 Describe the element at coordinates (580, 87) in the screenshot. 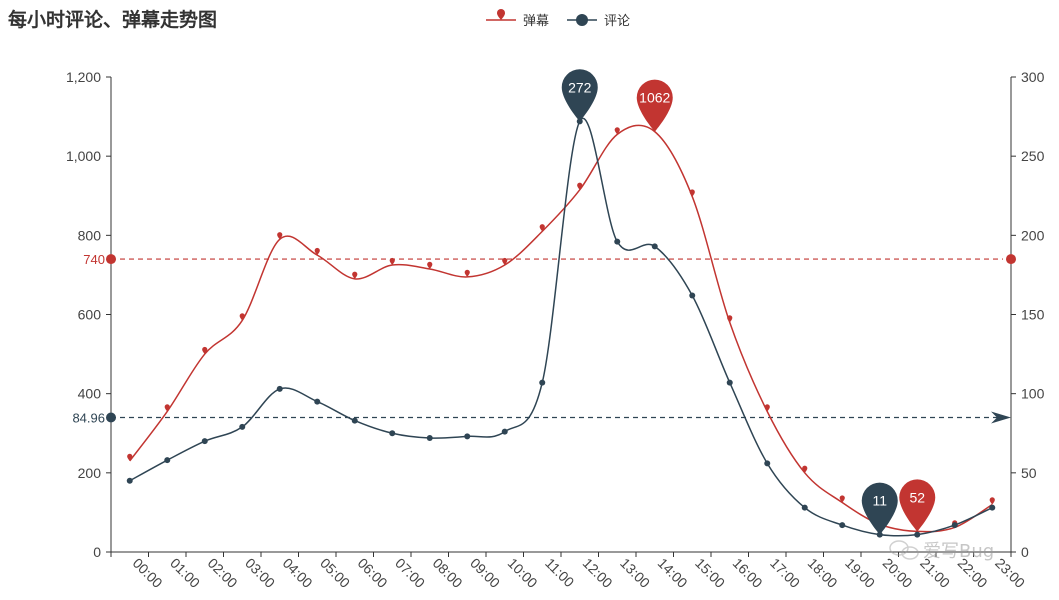

I see `mark-point-label-comment: 272` at that location.